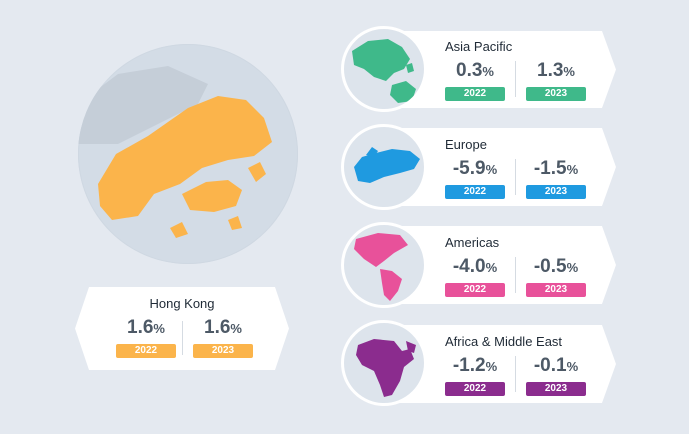 The image size is (689, 434). Describe the element at coordinates (556, 70) in the screenshot. I see `stat-value: 1.3%` at that location.